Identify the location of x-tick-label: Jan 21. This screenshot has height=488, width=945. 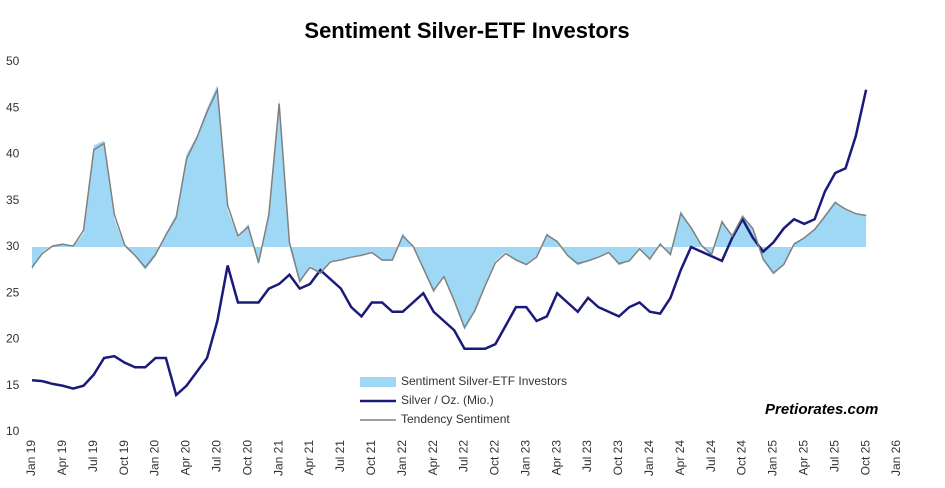
(278, 458).